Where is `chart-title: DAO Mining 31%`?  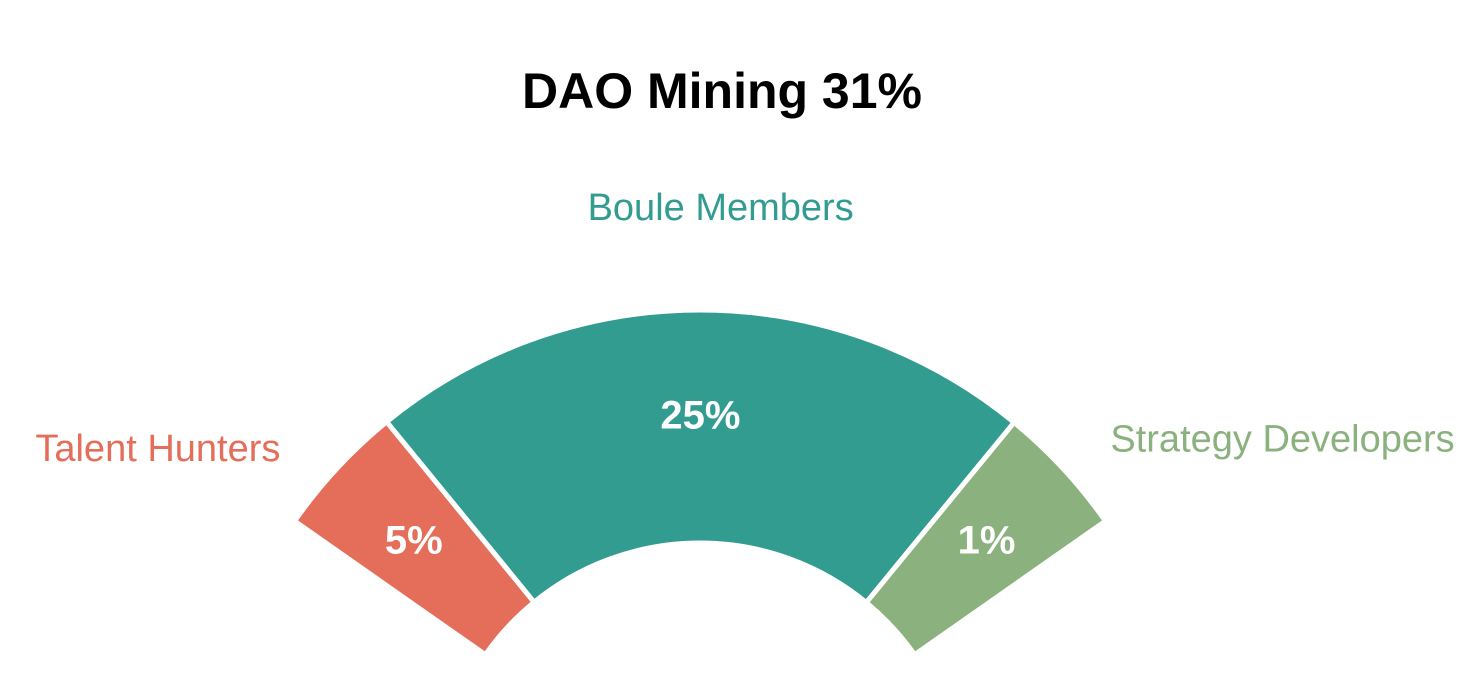
chart-title: DAO Mining 31% is located at coordinates (722, 91).